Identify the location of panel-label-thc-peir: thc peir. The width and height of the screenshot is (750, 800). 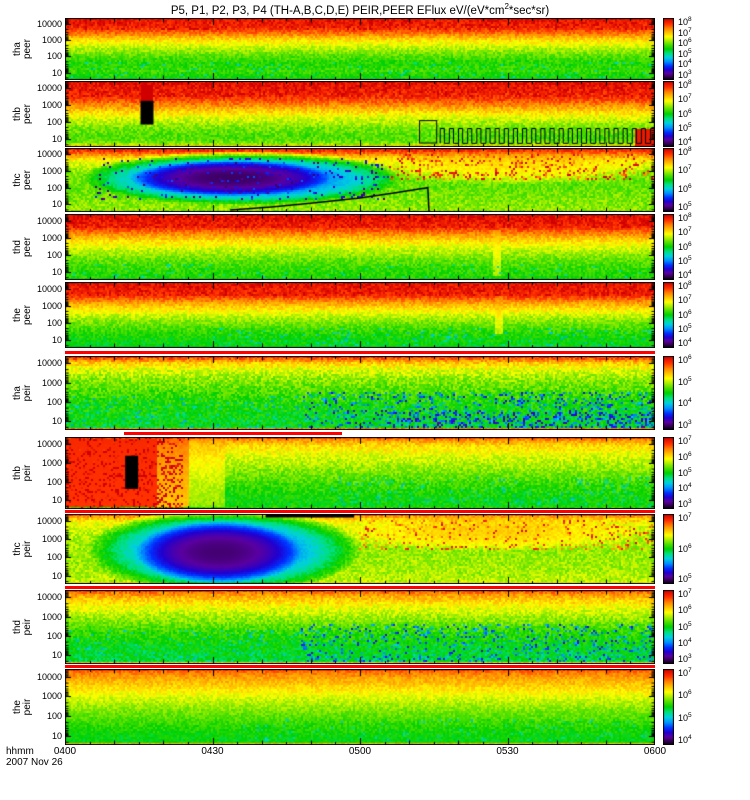
(22, 549).